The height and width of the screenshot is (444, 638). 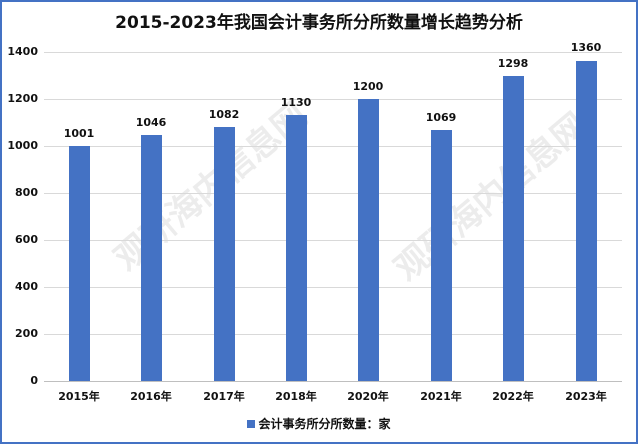 What do you see at coordinates (151, 258) in the screenshot?
I see `bar-2016` at bounding box center [151, 258].